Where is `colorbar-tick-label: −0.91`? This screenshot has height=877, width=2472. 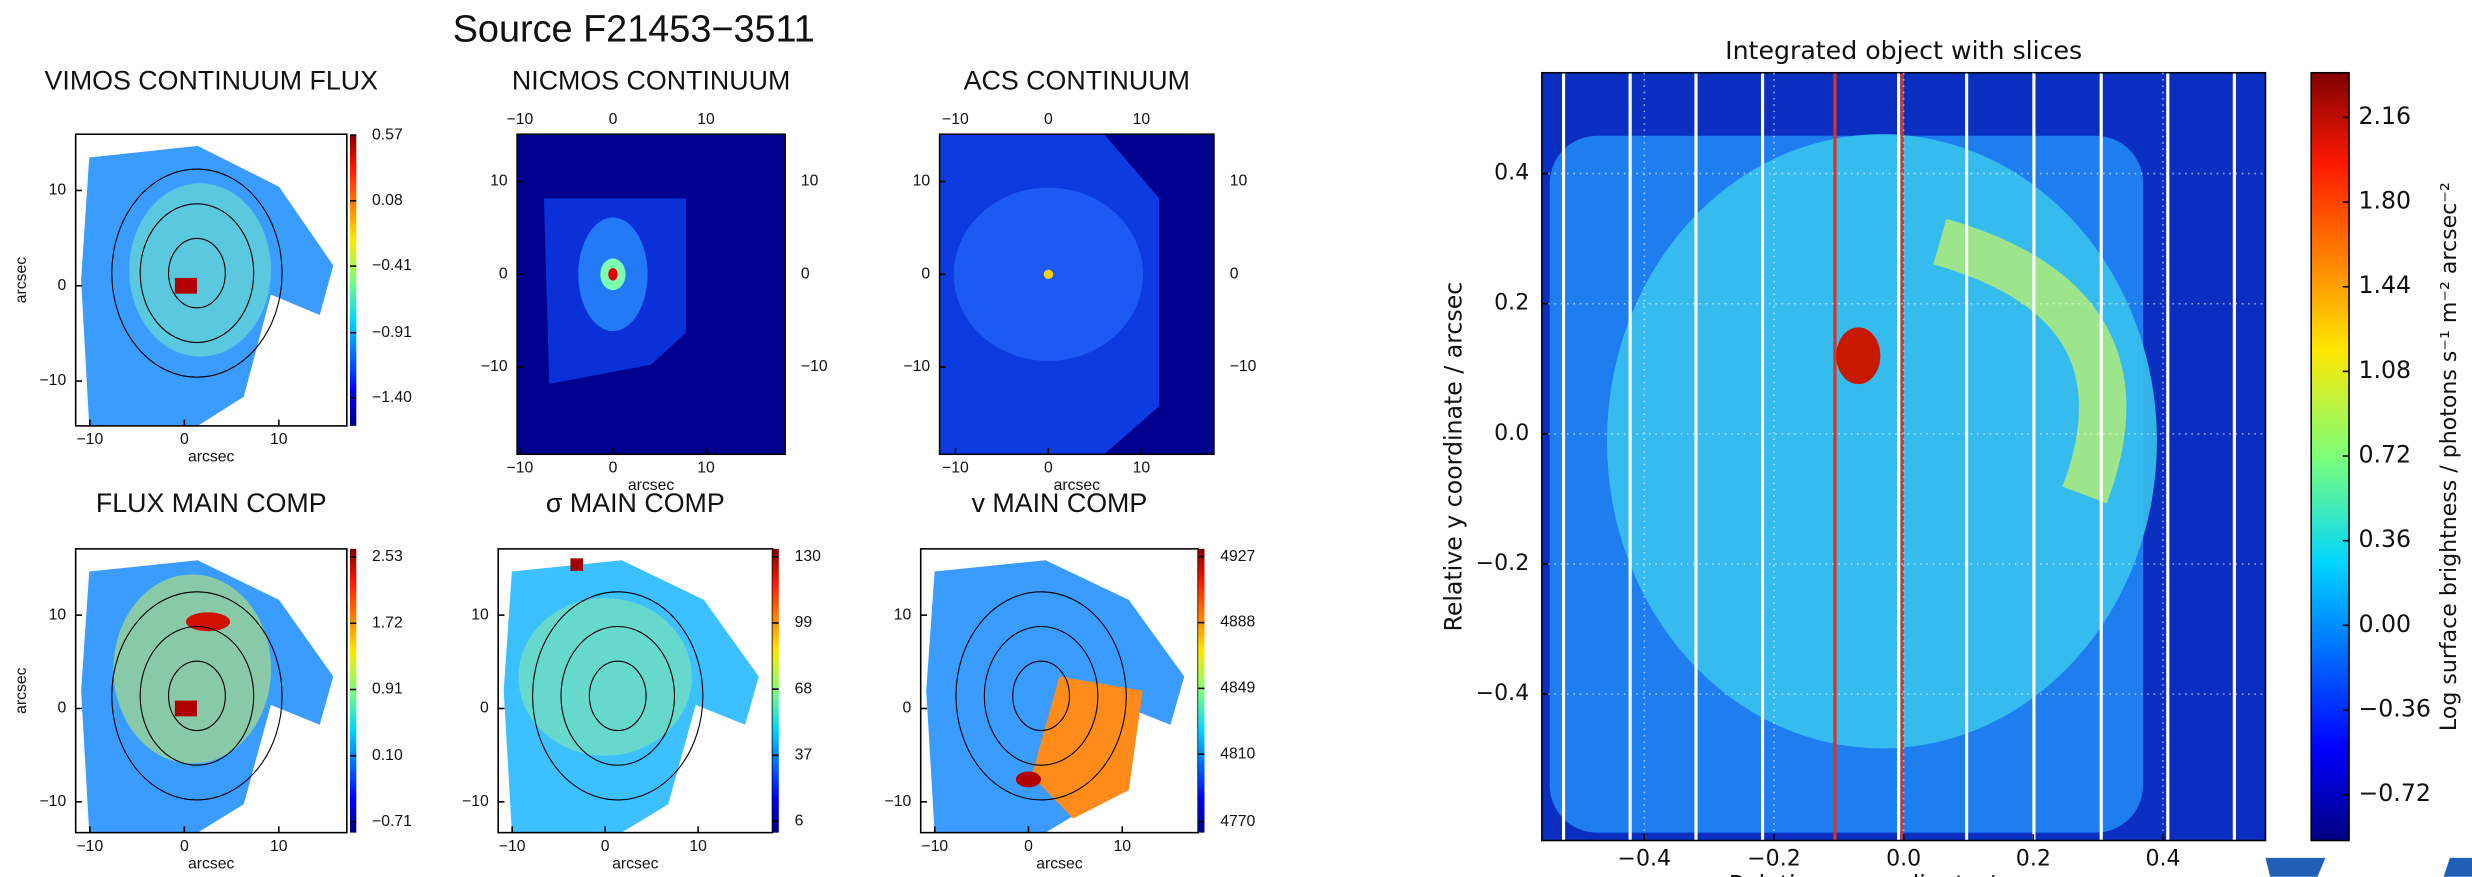
colorbar-tick-label: −0.91 is located at coordinates (392, 332).